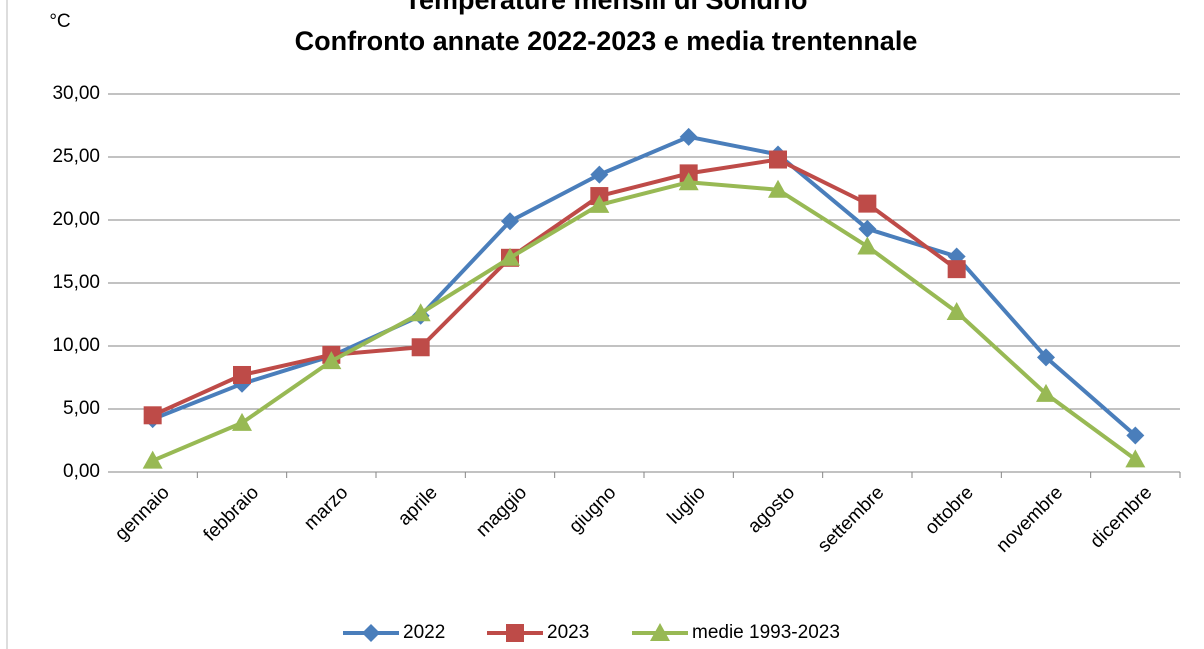 The image size is (1204, 649). What do you see at coordinates (231, 513) in the screenshot?
I see `x-tick-label: febbraio` at bounding box center [231, 513].